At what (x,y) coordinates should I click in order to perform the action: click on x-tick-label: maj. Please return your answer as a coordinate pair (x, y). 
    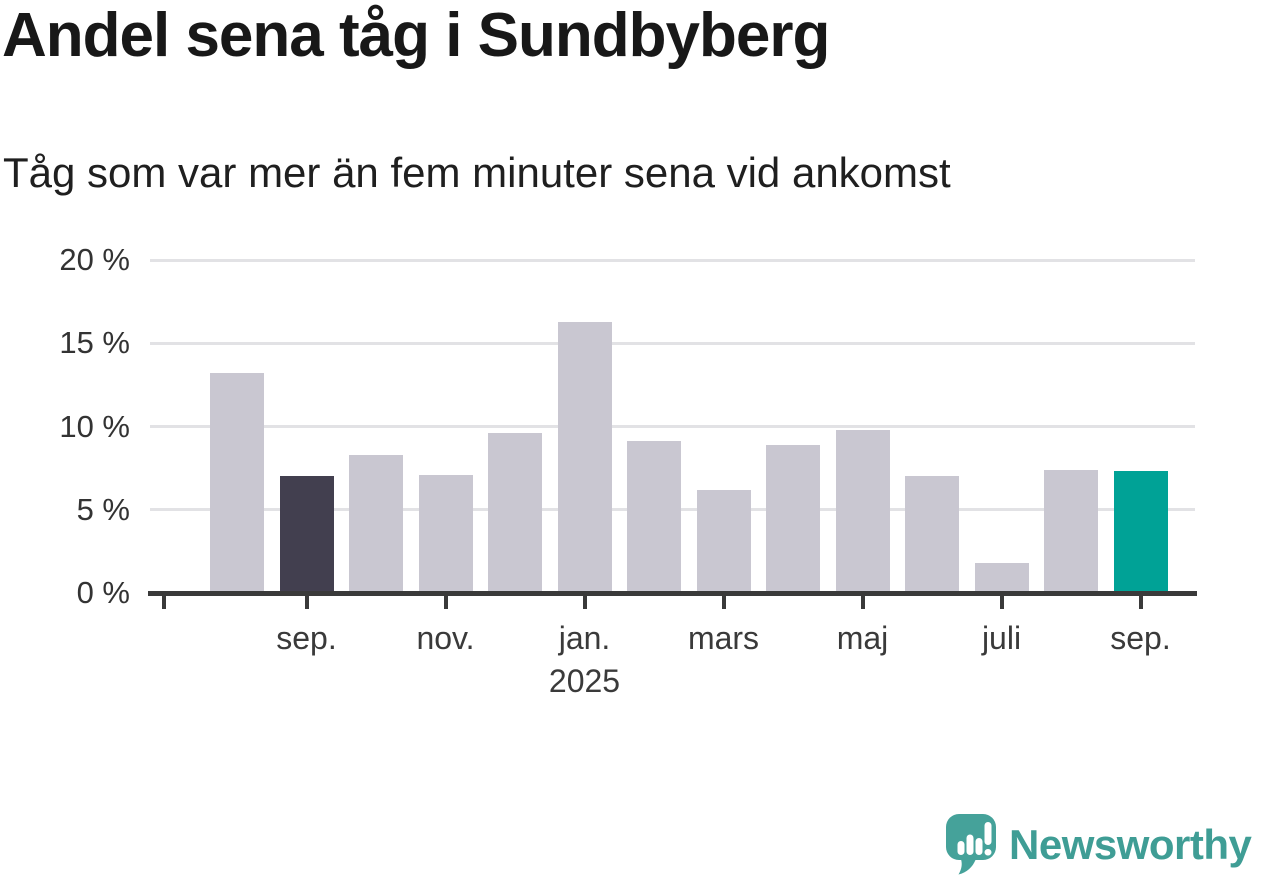
    Looking at the image, I should click on (862, 638).